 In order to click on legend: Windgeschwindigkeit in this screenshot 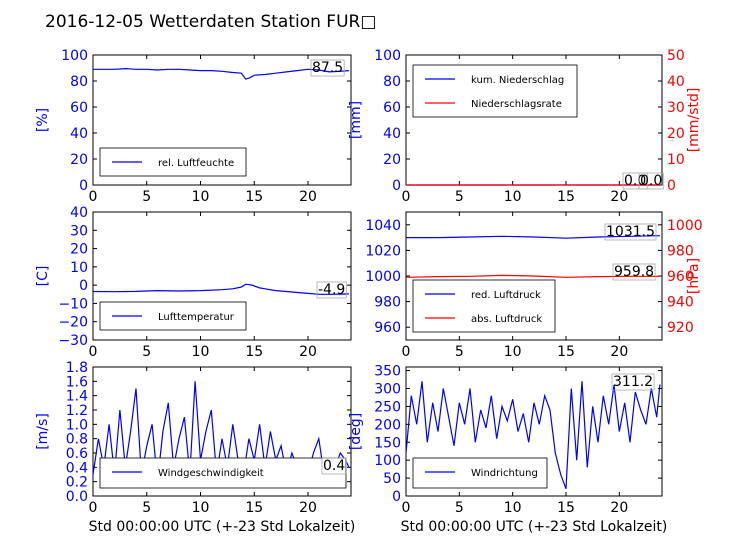, I will do `click(223, 473)`.